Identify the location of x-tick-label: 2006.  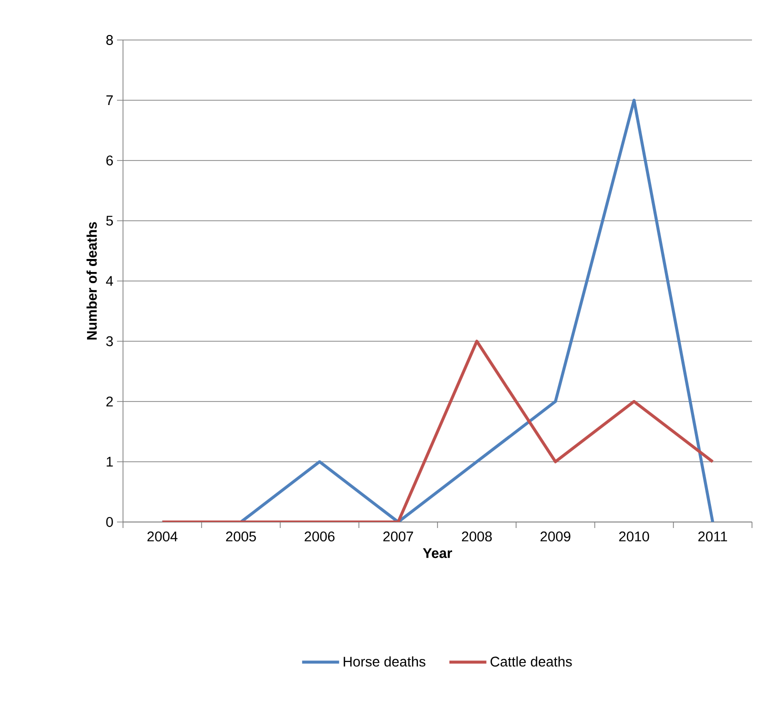
(319, 537).